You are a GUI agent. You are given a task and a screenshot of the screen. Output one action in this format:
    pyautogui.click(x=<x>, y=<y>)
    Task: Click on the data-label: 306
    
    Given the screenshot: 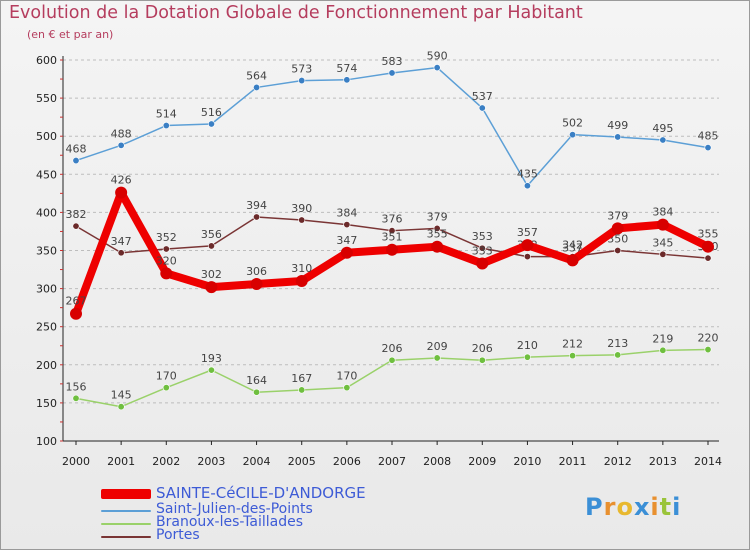 What is the action you would take?
    pyautogui.click(x=256, y=271)
    